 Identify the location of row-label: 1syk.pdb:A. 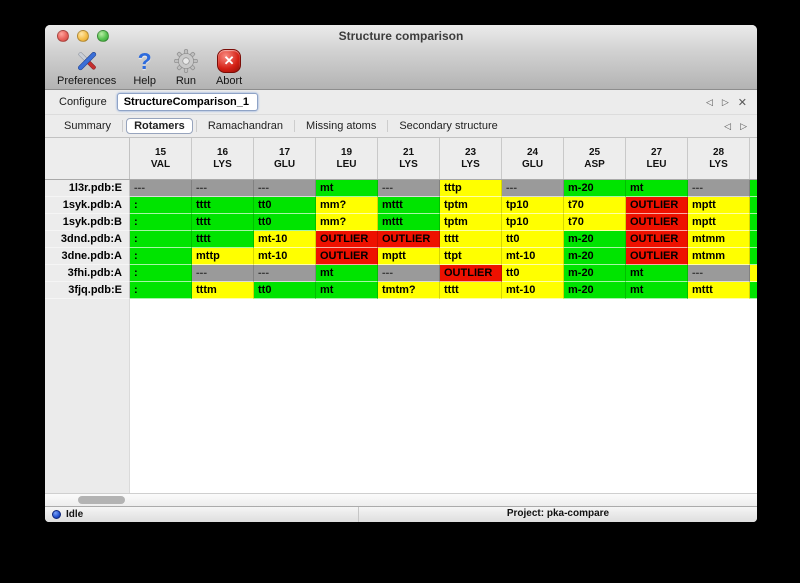
(87, 205).